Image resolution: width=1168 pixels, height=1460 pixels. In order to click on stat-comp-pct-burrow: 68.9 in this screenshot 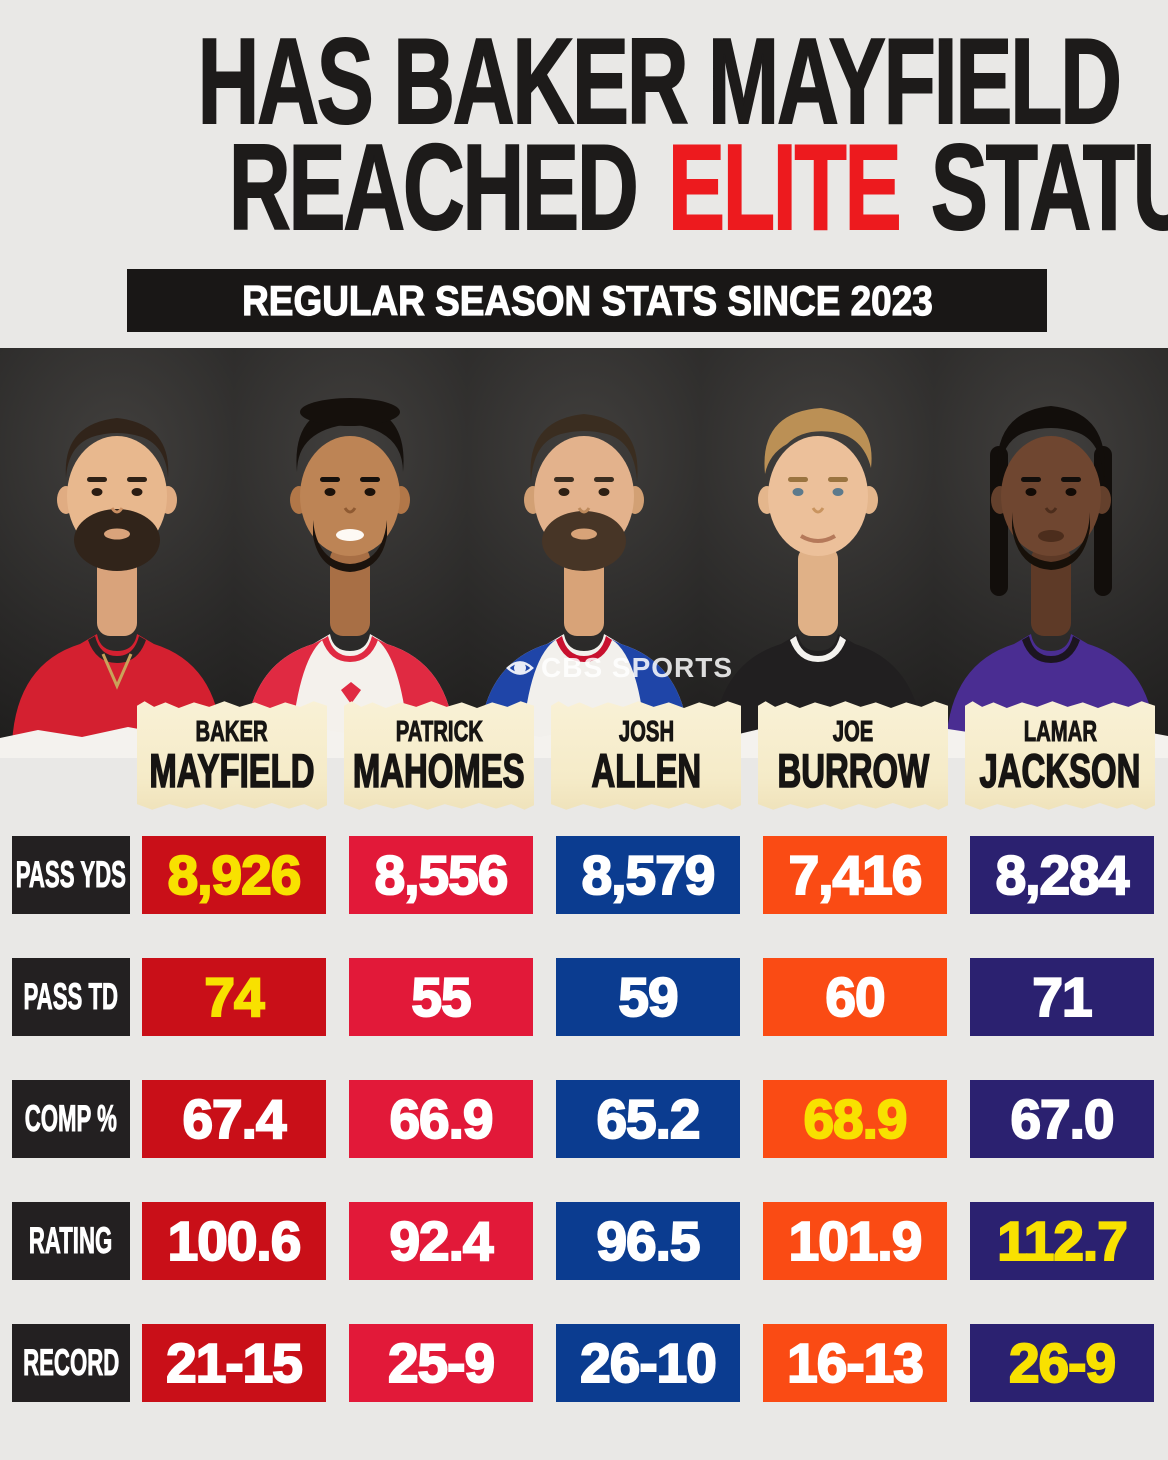, I will do `click(855, 1119)`.